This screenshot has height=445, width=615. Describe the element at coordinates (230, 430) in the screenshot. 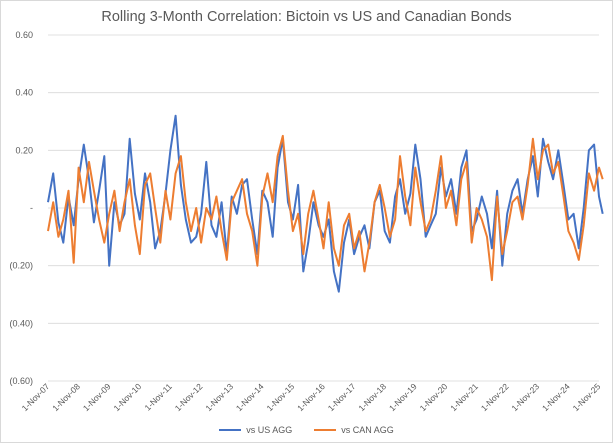

I see `legend-swatch-us-agg` at that location.